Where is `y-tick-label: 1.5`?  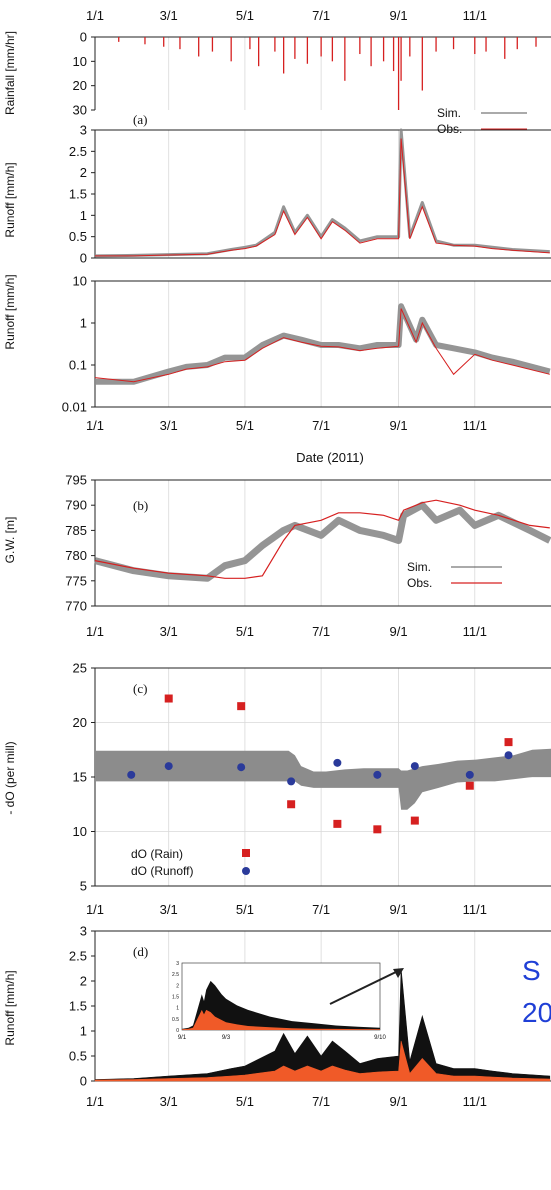
y-tick-label: 1.5 is located at coordinates (78, 1006).